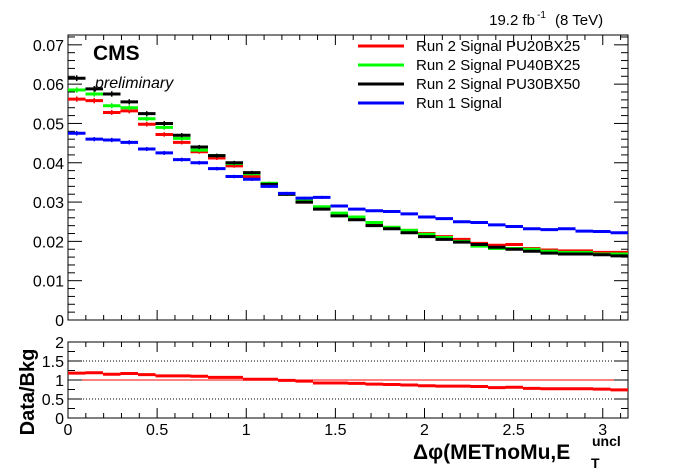  What do you see at coordinates (514, 430) in the screenshot?
I see `x-tick-label: 2.5` at bounding box center [514, 430].